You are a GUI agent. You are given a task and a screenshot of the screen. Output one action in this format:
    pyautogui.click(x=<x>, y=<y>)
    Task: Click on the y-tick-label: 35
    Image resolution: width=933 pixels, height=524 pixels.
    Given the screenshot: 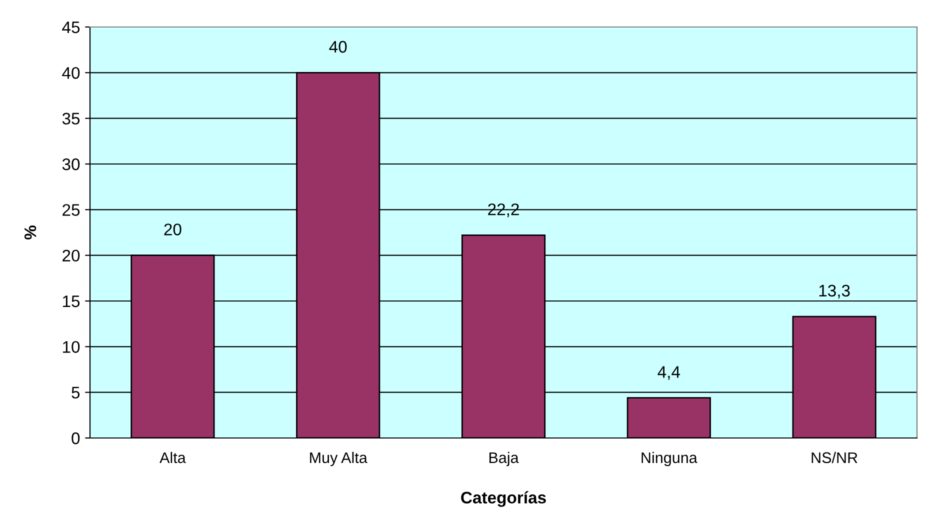 What is the action you would take?
    pyautogui.click(x=71, y=118)
    